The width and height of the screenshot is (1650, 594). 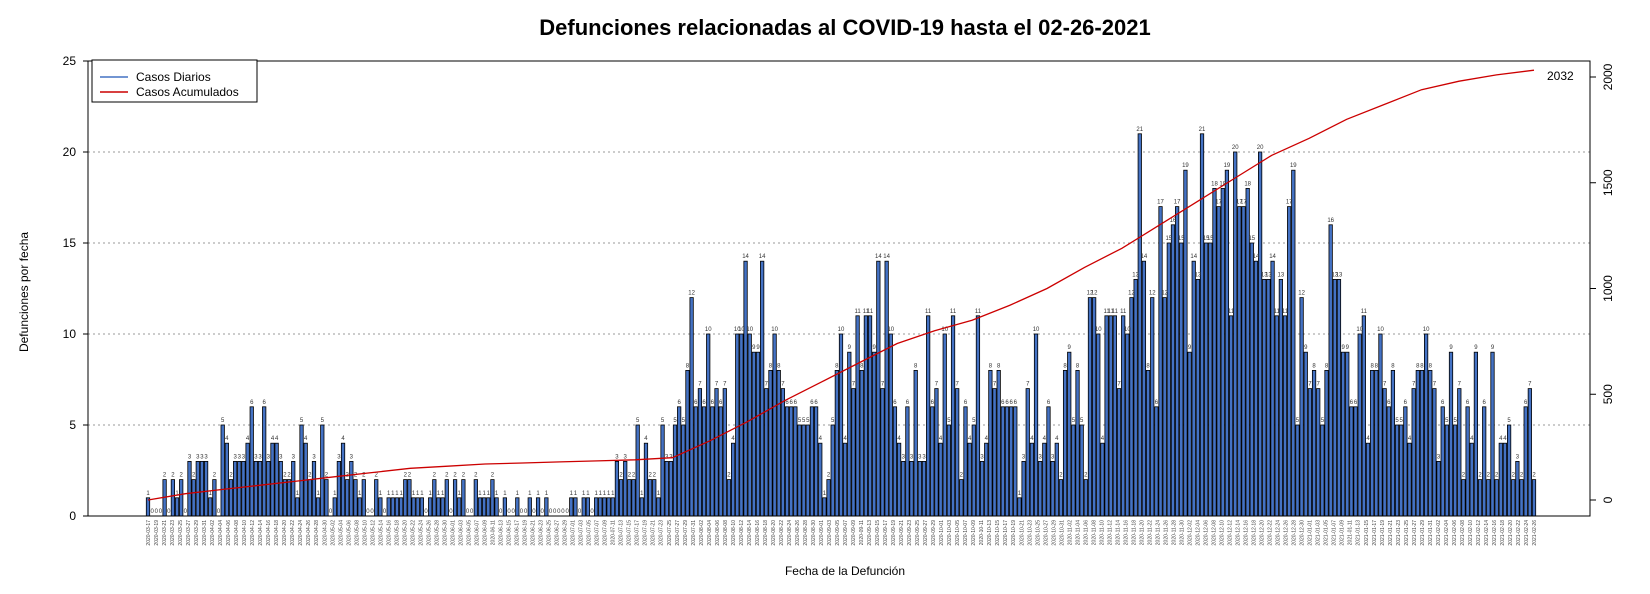 I want to click on x-tick-label: 2021-02-18, so click(x=1503, y=533).